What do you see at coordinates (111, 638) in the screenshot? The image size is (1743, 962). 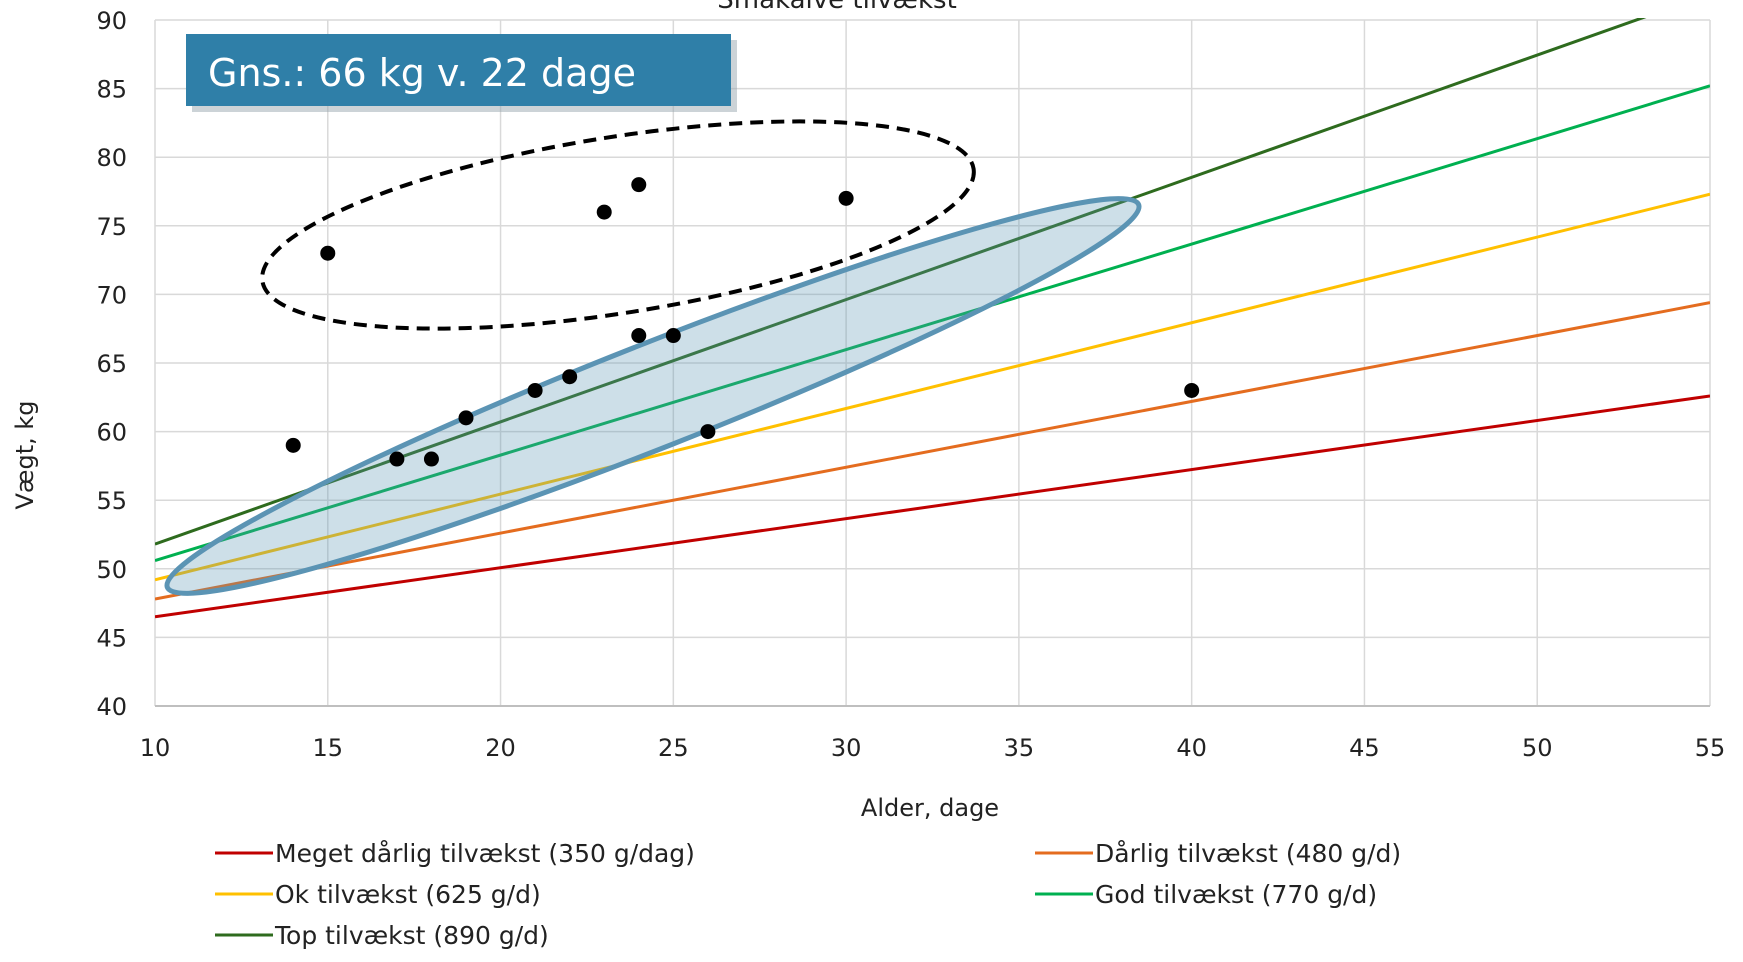 I see `y-tick-label: 45` at bounding box center [111, 638].